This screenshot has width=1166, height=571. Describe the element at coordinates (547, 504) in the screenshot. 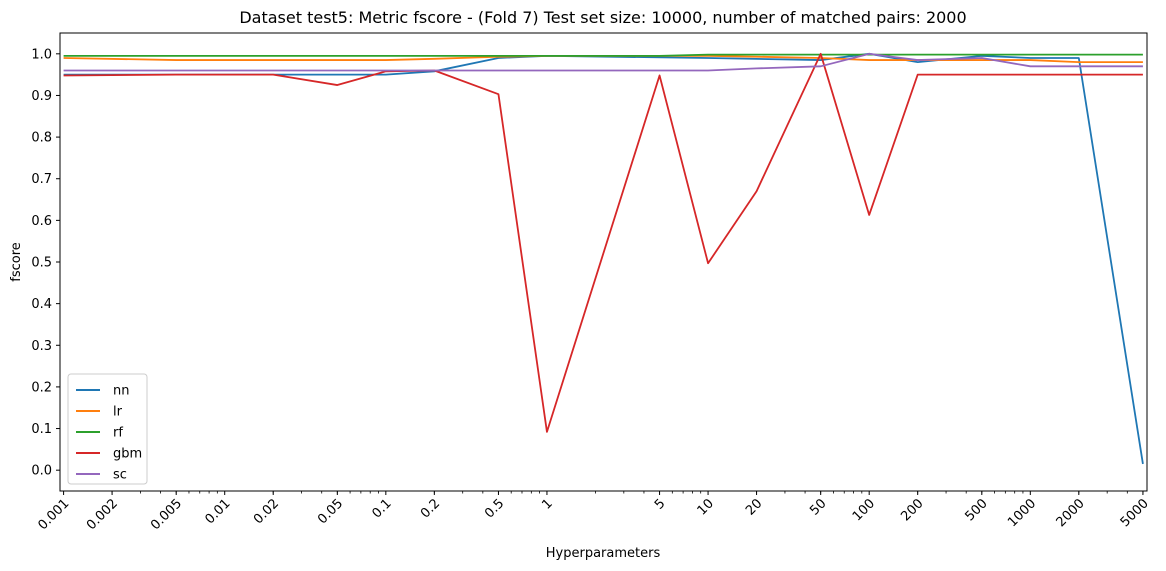

I see `x-tick-label: 1` at that location.